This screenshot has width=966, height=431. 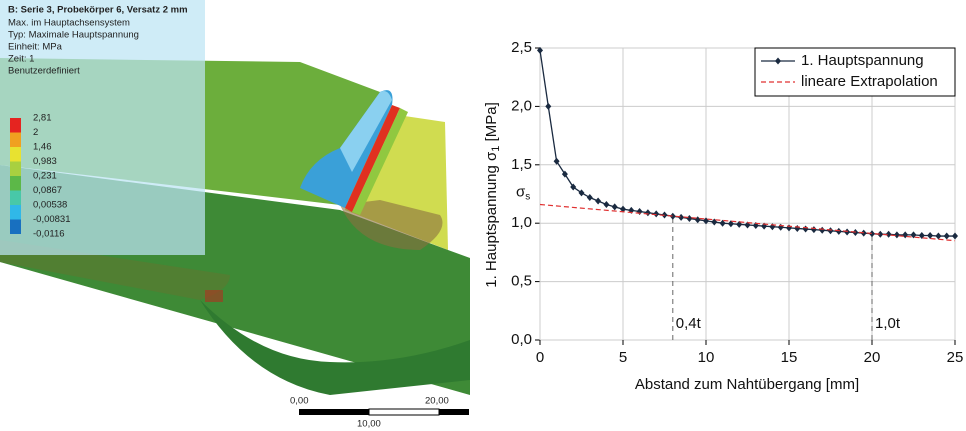 I want to click on fem-title: B: Serie 3, Probekörper 6, Versatz 2 mm, so click(x=98, y=10).